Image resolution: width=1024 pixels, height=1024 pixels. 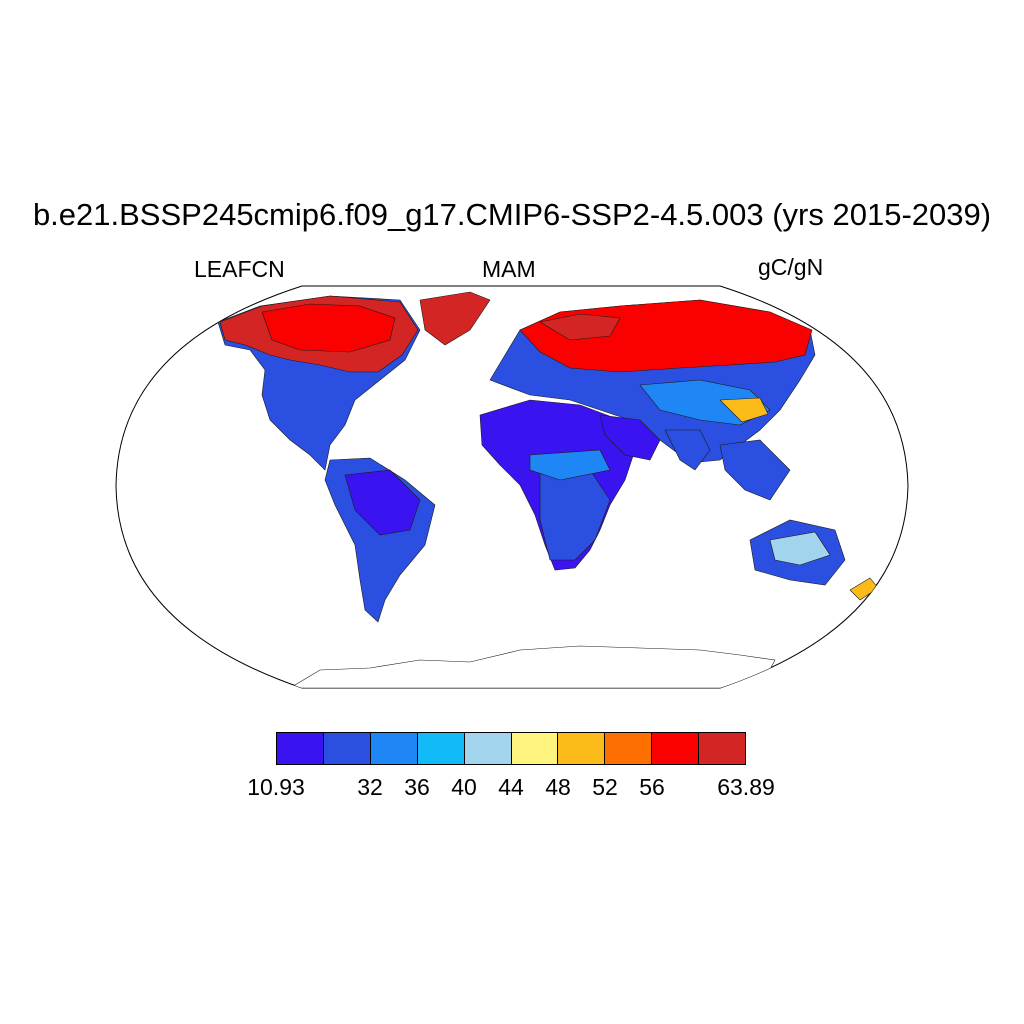 What do you see at coordinates (511, 787) in the screenshot?
I see `colorbar-tick-label: 44` at bounding box center [511, 787].